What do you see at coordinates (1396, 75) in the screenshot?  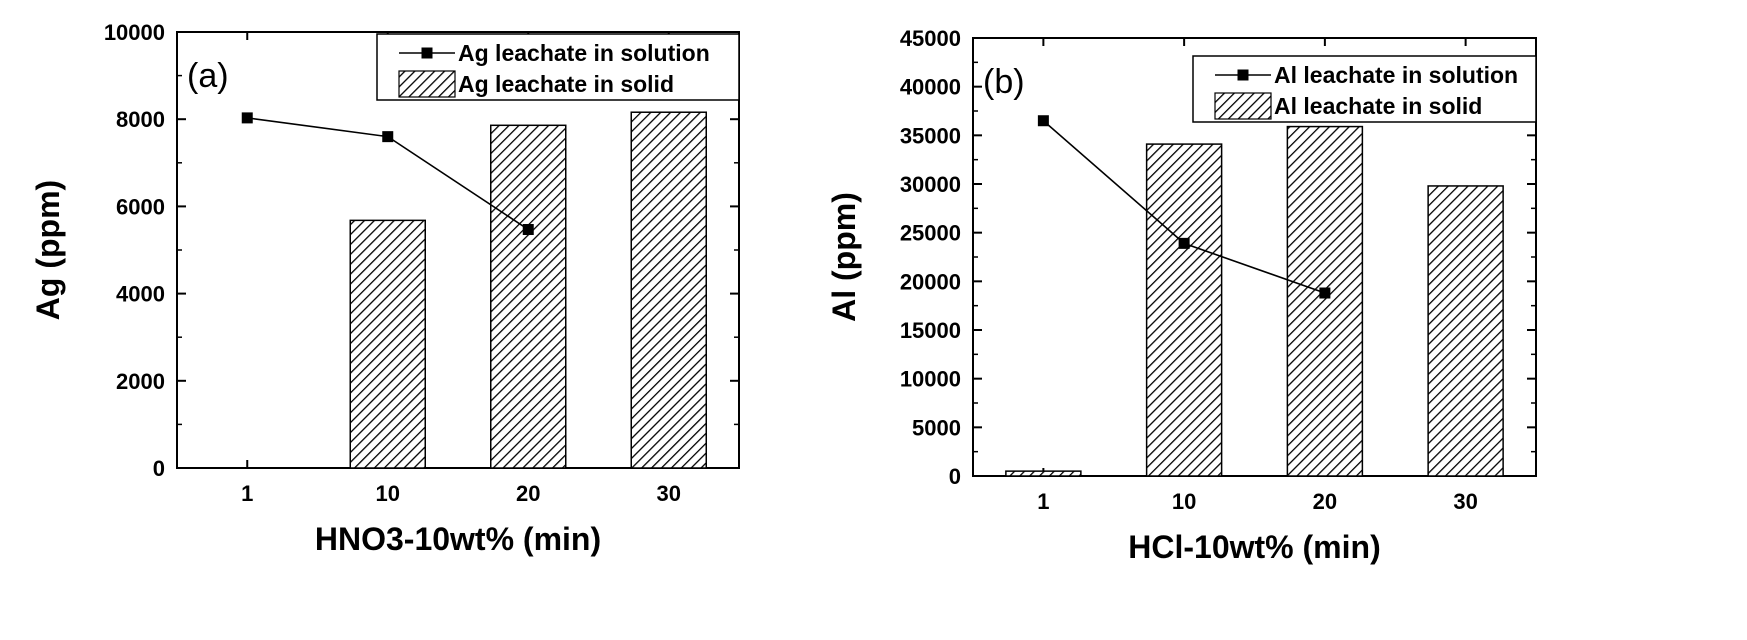 I see `legend-label-solution: Al leachate in solution` at bounding box center [1396, 75].